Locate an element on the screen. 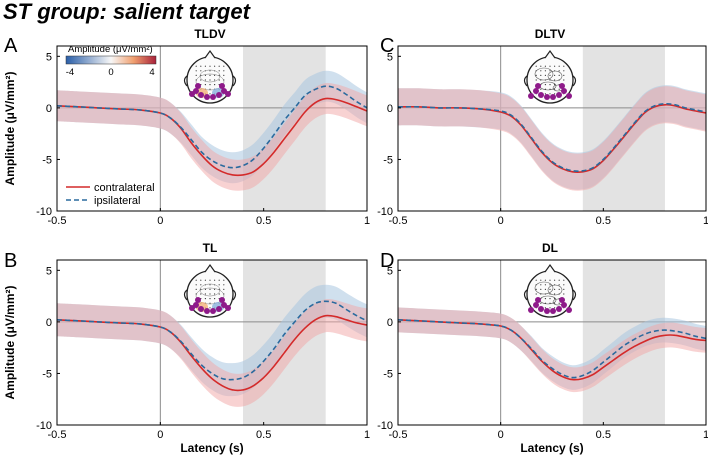  series-group is located at coordinates (552, 350).